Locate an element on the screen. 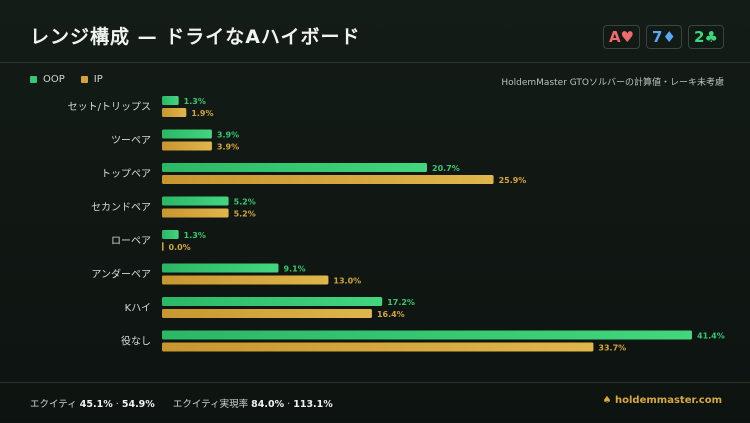  legend-swatch-oop is located at coordinates (33, 79).